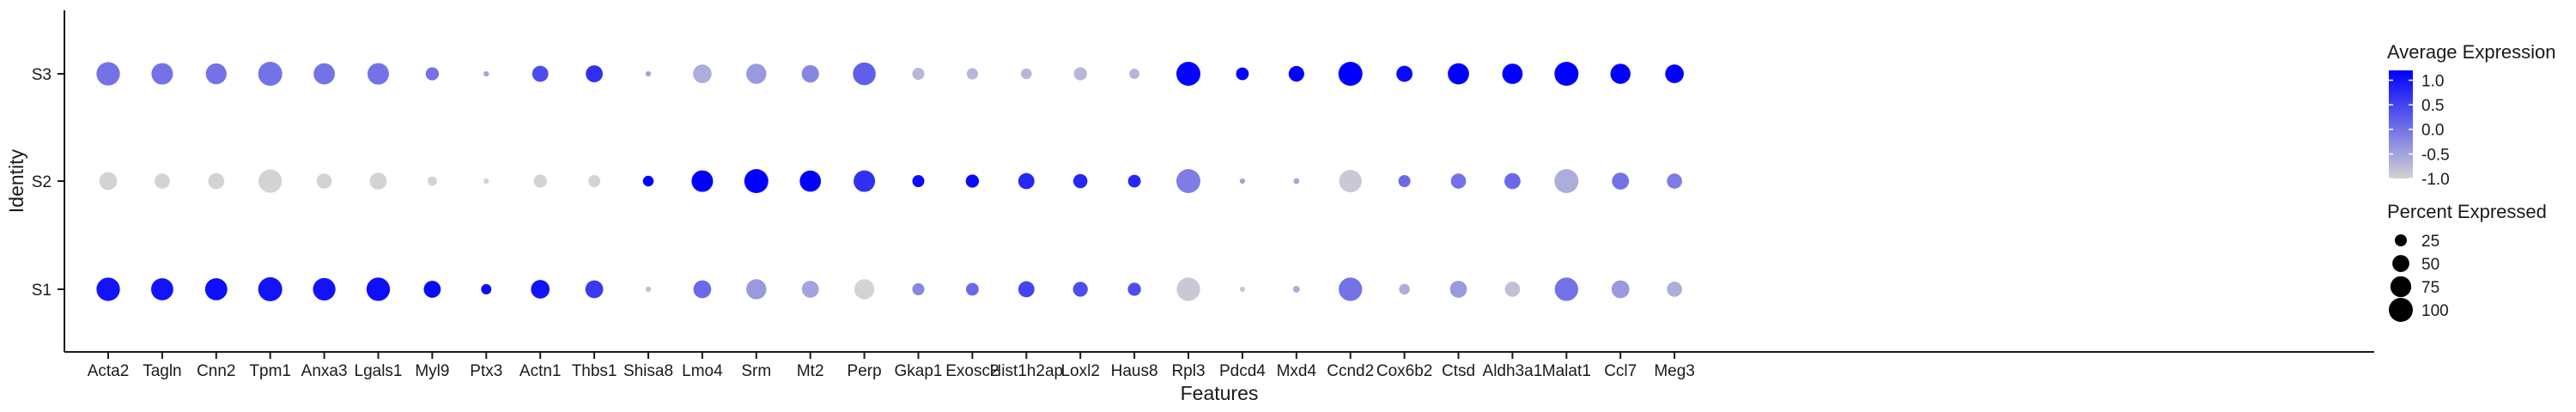  I want to click on dot-S3-Ctsd, so click(1459, 74).